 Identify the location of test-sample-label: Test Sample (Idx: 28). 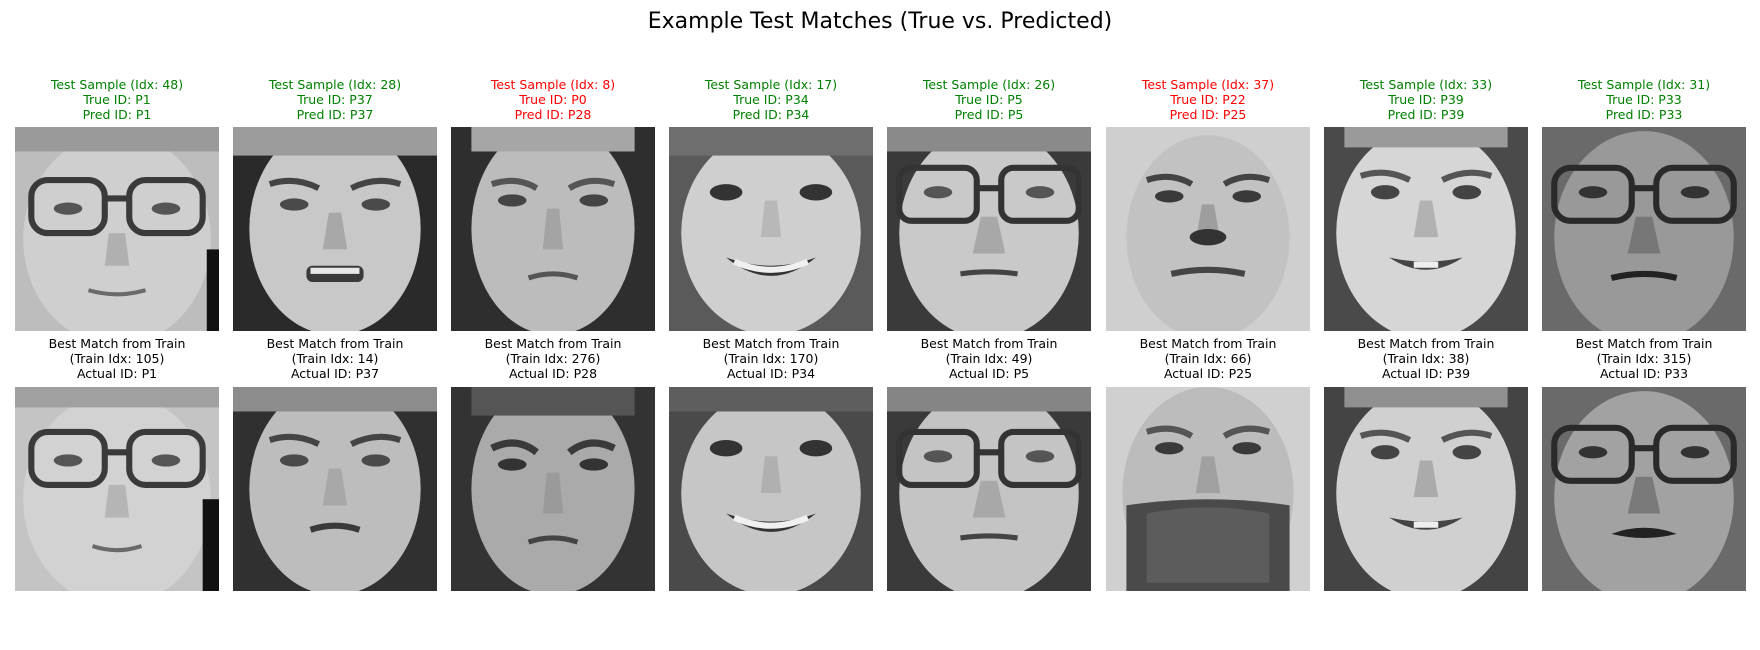
(335, 84).